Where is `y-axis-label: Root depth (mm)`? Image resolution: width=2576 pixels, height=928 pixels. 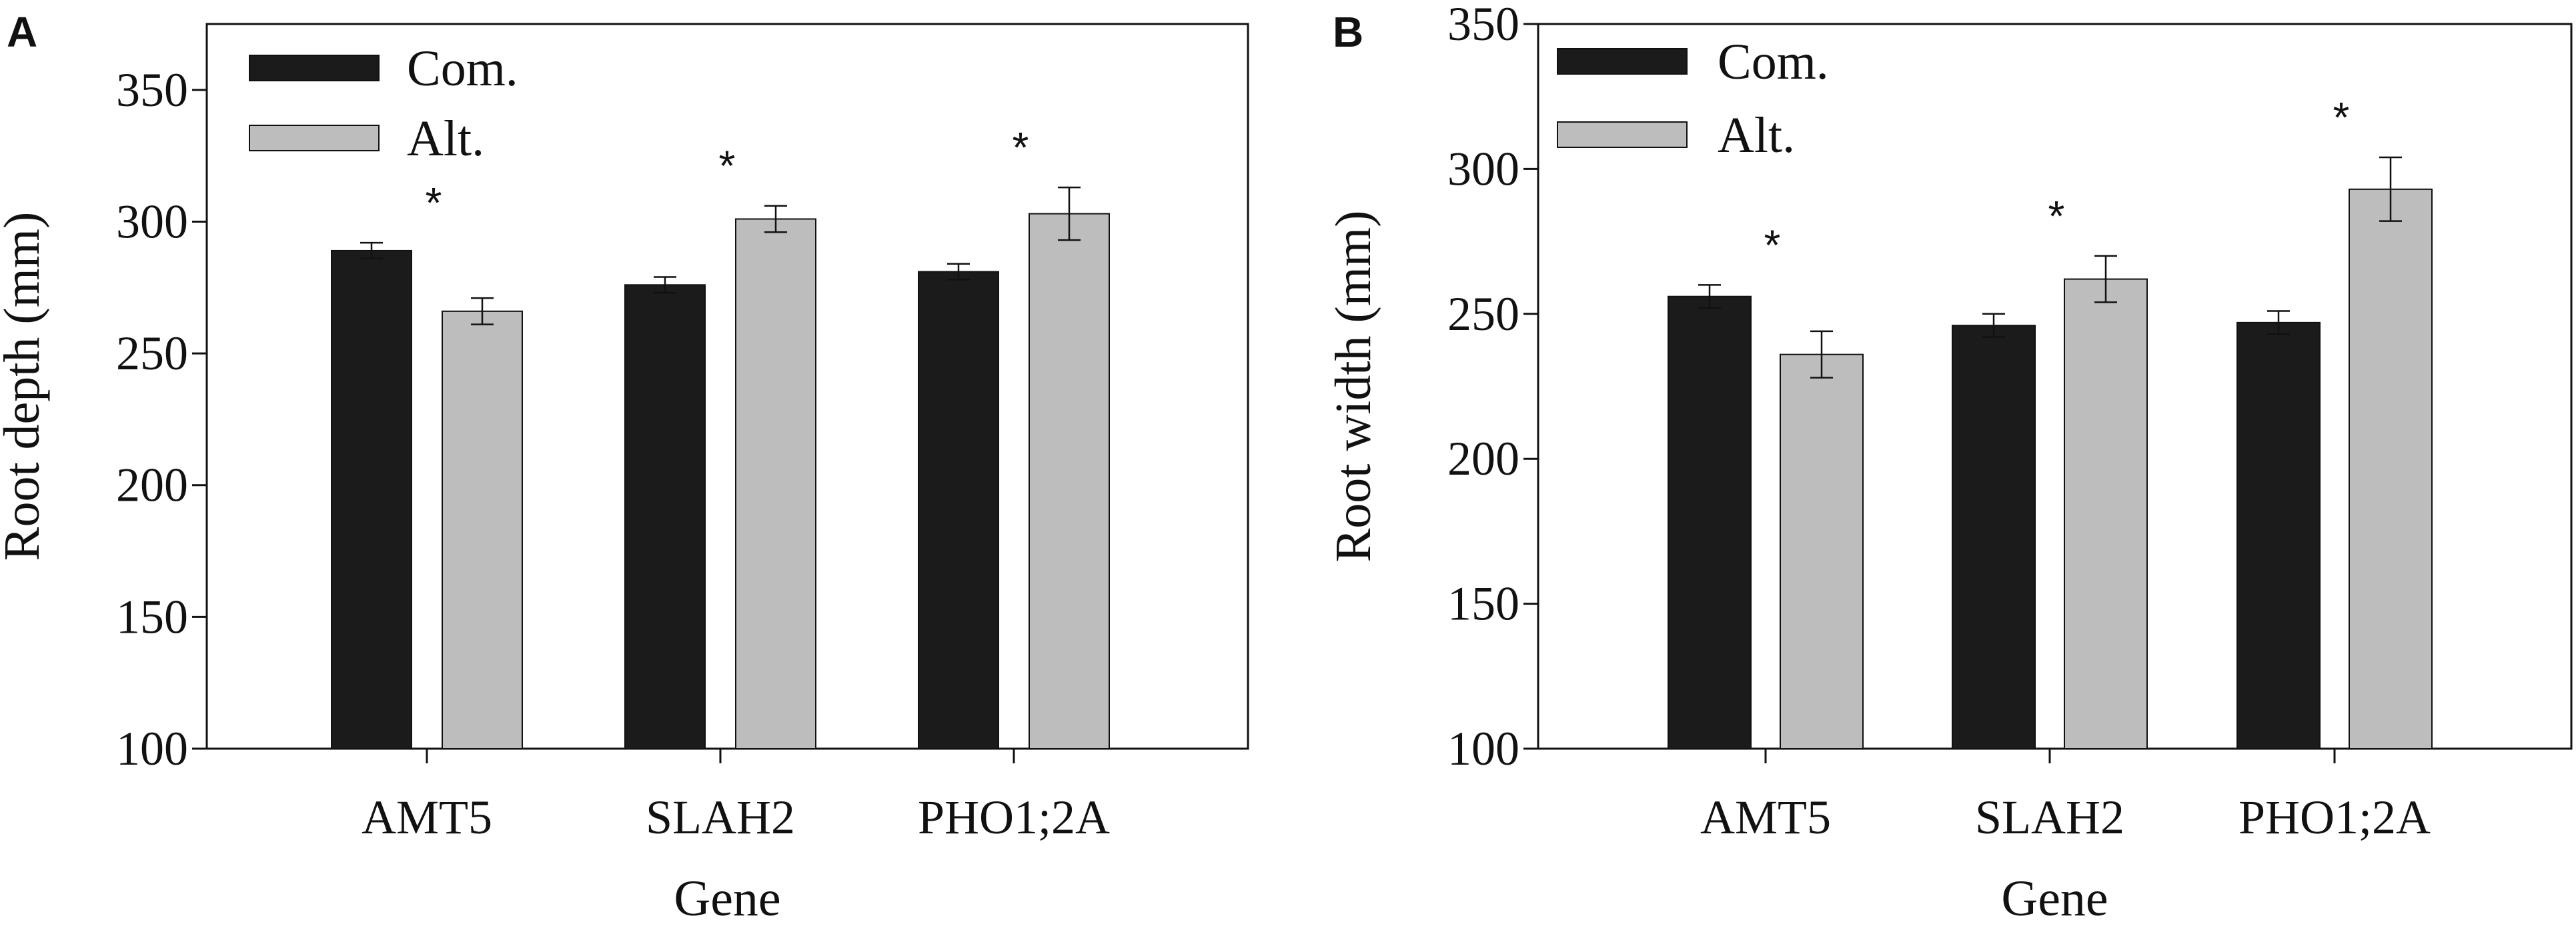
y-axis-label: Root depth (mm) is located at coordinates (25, 386).